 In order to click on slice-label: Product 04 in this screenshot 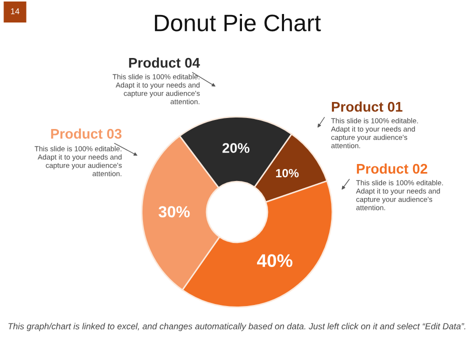, I will do `click(164, 63)`.